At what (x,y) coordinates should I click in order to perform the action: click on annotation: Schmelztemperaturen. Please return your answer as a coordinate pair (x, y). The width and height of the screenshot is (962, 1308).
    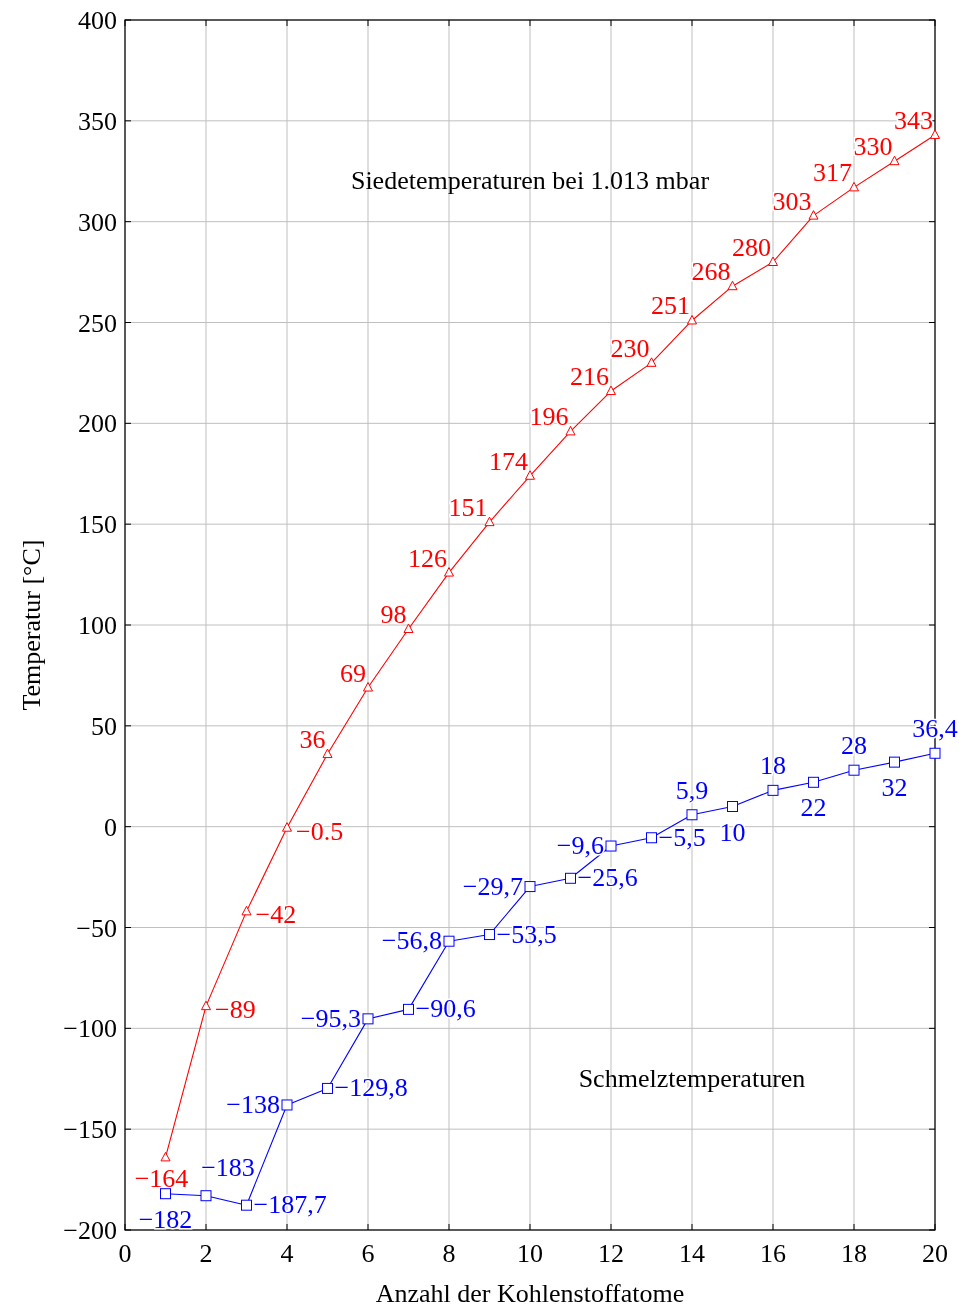
    Looking at the image, I should click on (692, 1079).